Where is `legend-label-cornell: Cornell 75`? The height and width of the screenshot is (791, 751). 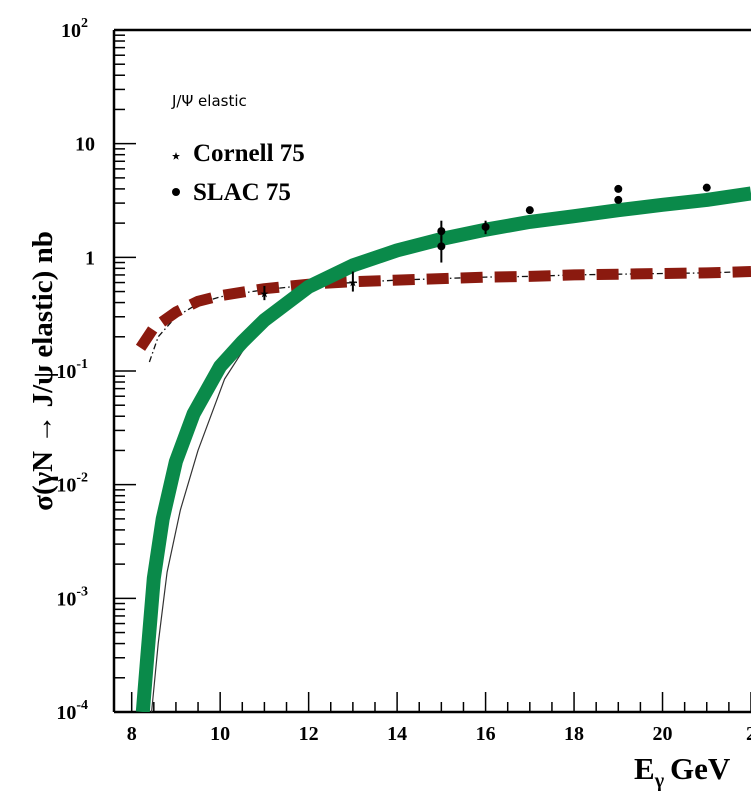 legend-label-cornell: Cornell 75 is located at coordinates (249, 153).